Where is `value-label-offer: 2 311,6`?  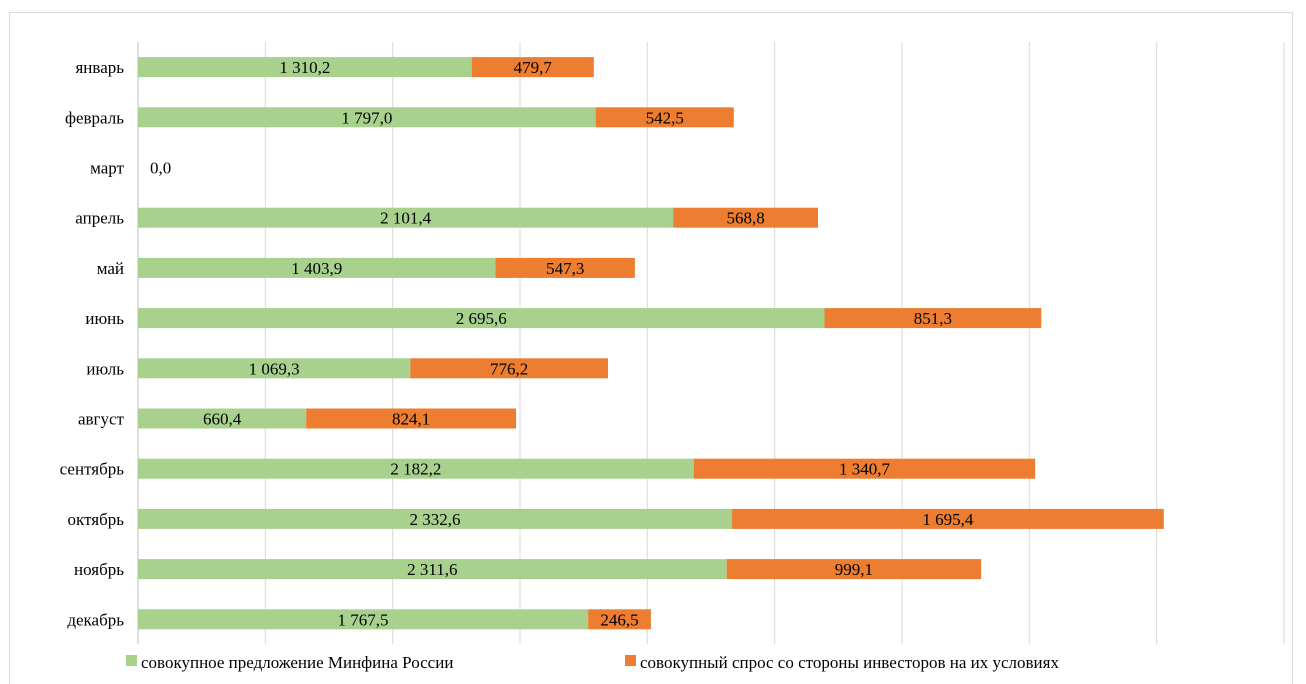
value-label-offer: 2 311,6 is located at coordinates (432, 569).